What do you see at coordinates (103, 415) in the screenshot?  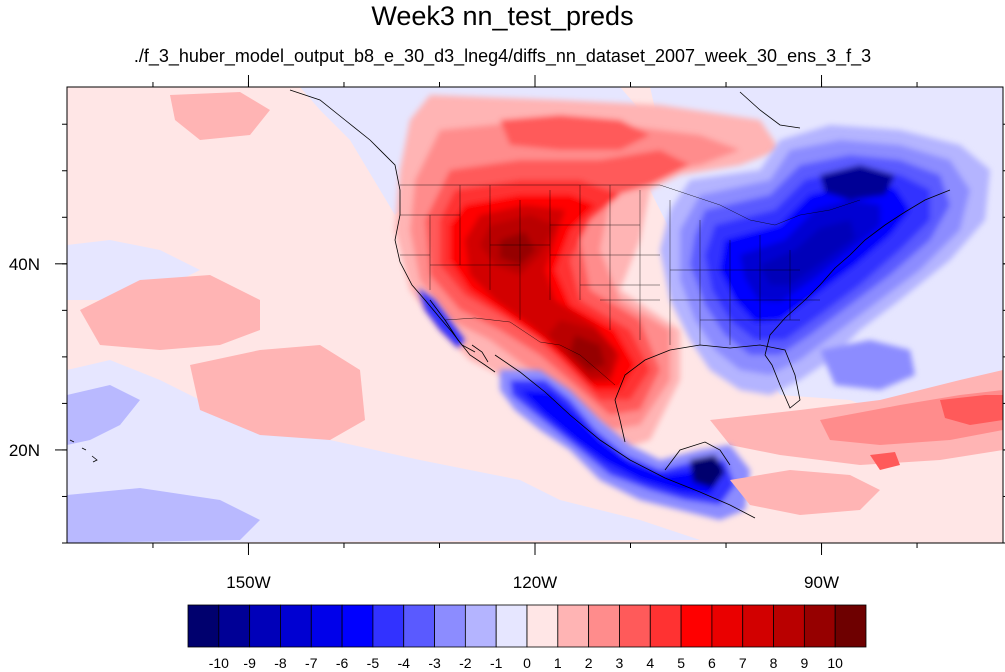 I see `contour-mid-blue-pacific-band` at bounding box center [103, 415].